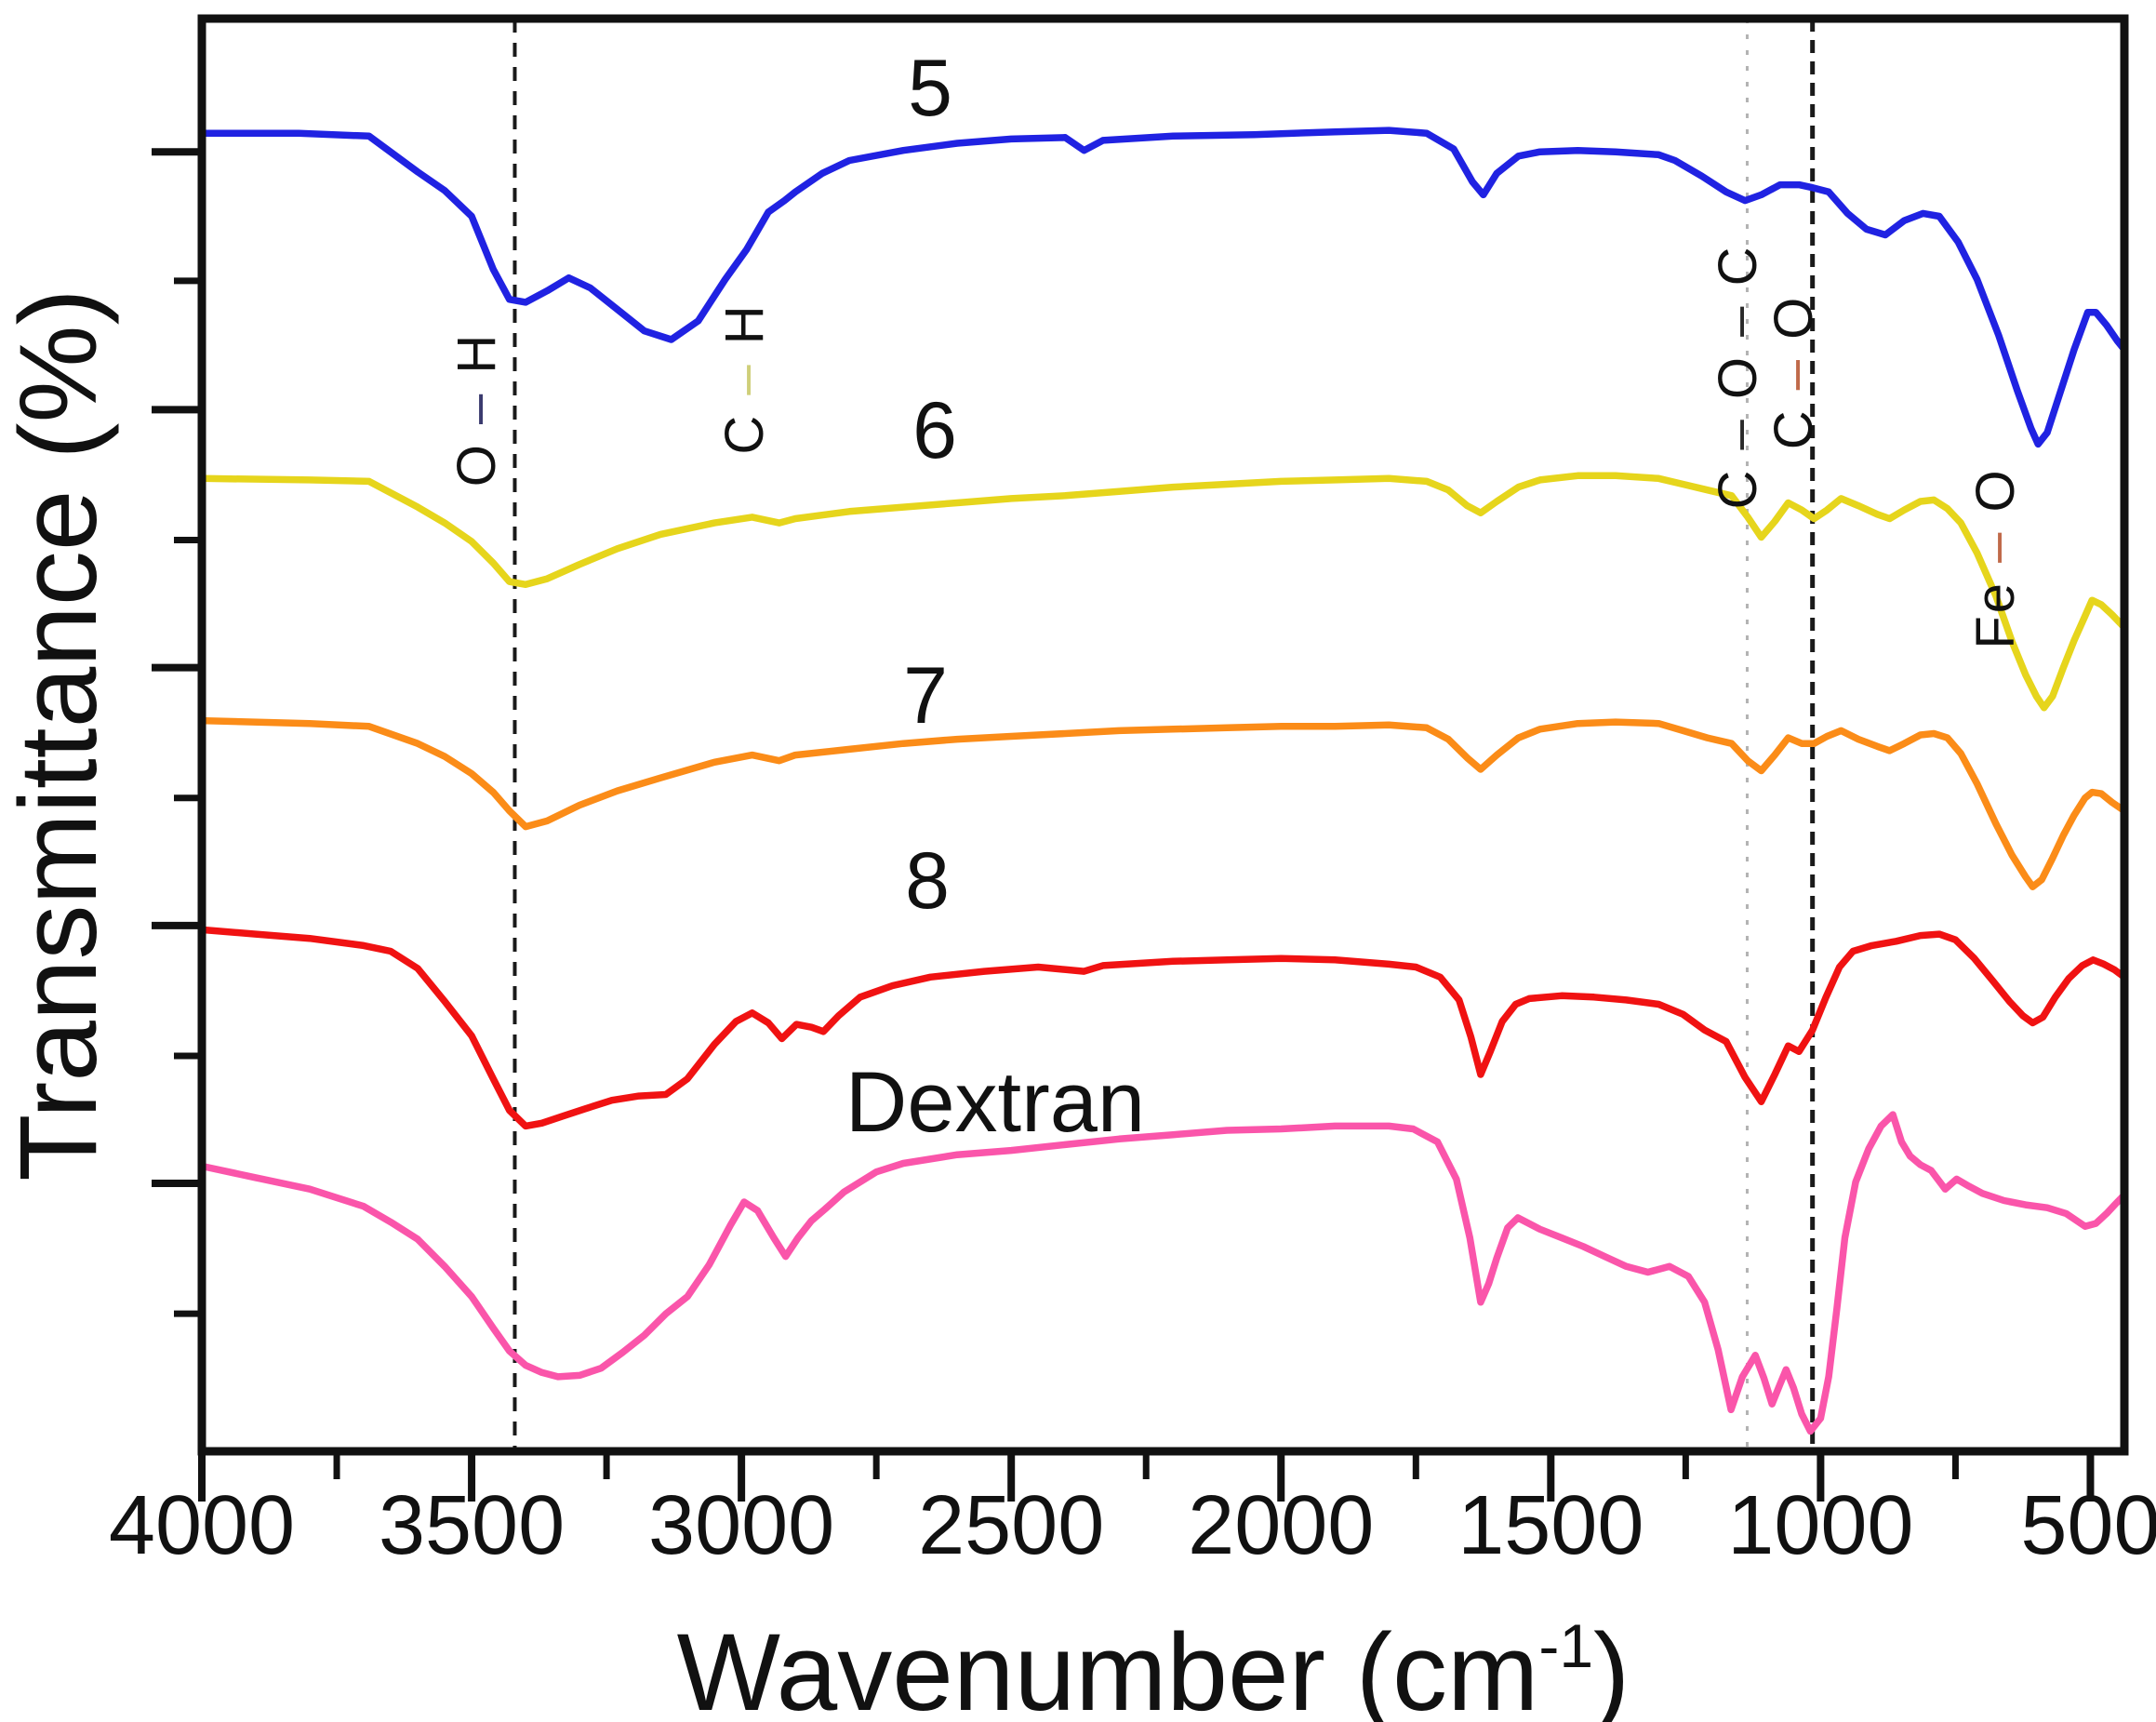  I want to click on x-tick-label-1000: 1000, so click(1820, 1525).